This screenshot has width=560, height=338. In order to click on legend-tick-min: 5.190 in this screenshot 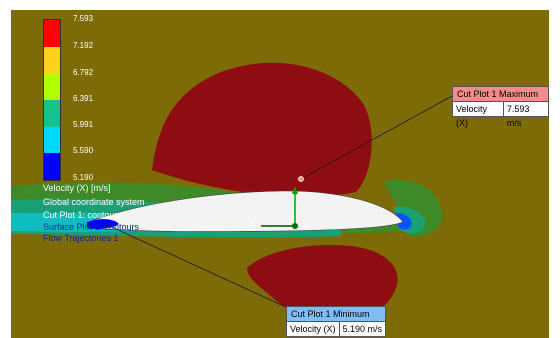, I will do `click(83, 177)`.